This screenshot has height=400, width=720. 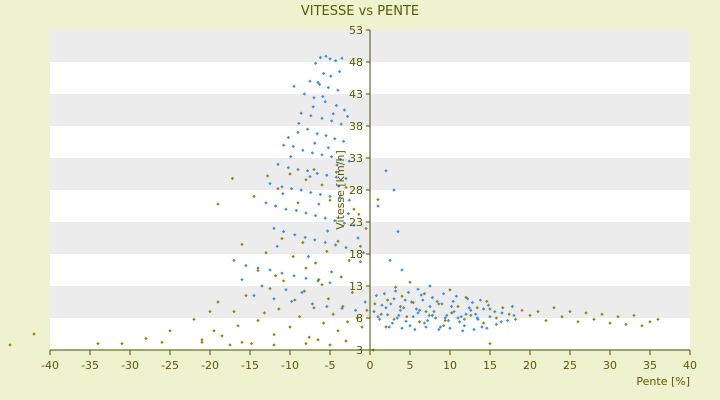 What do you see at coordinates (356, 254) in the screenshot?
I see `y-tick-label: 18` at bounding box center [356, 254].